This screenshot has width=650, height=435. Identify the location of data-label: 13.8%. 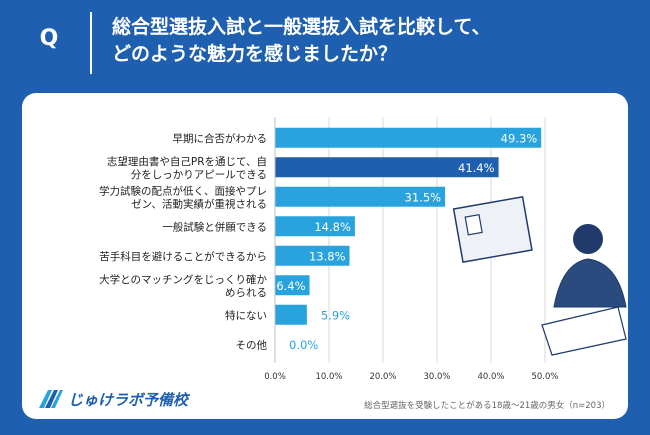
(327, 256).